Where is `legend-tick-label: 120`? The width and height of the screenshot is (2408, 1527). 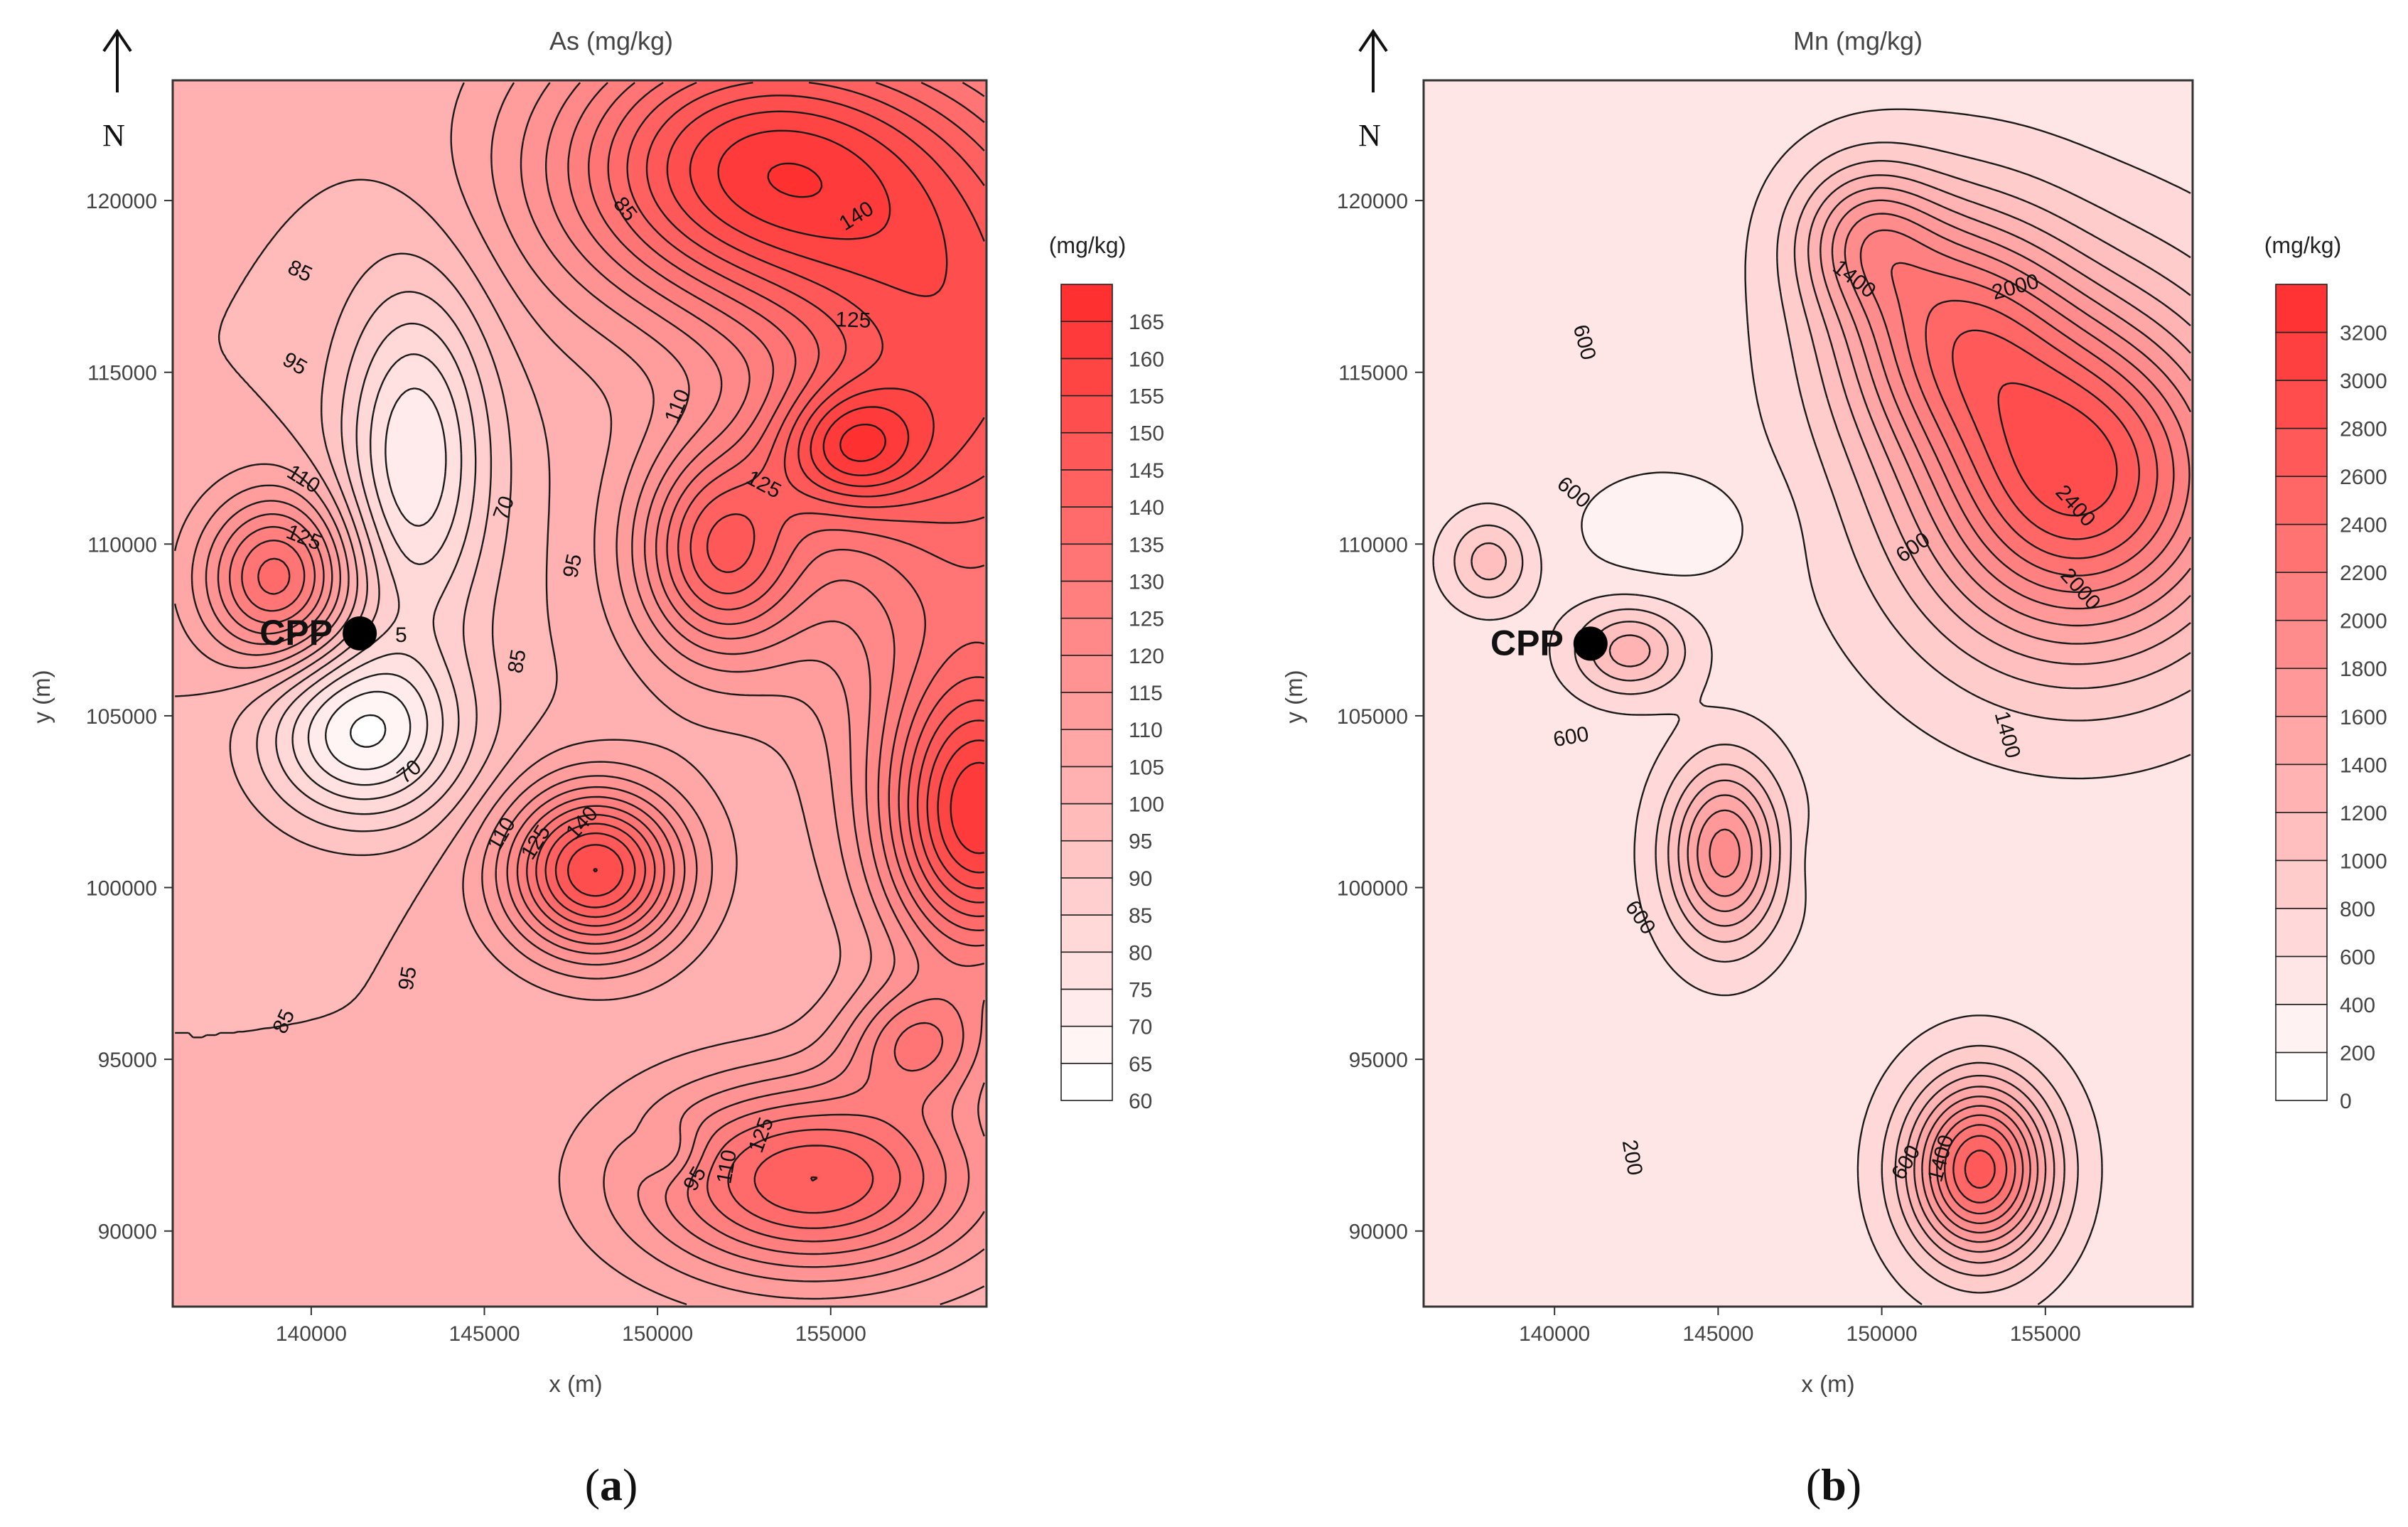
legend-tick-label: 120 is located at coordinates (1146, 656).